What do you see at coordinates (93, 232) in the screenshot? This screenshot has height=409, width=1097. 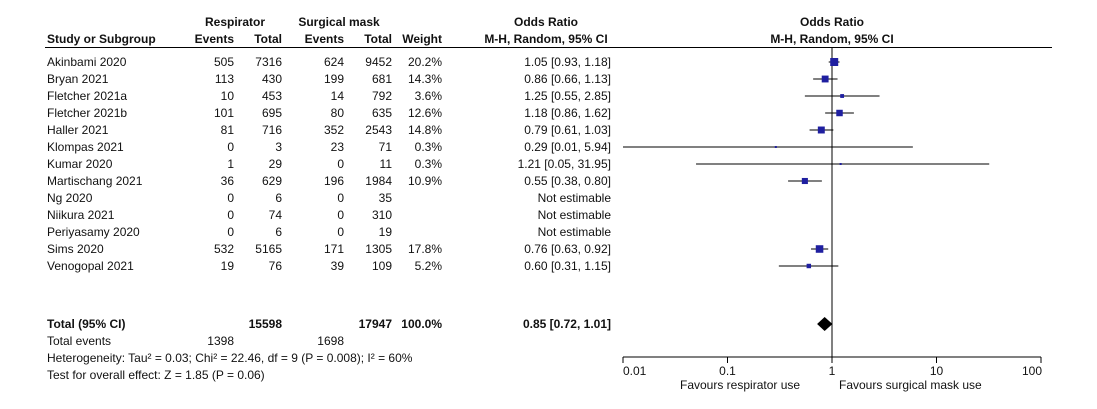 I see `study-name: Periyasamy 2020` at bounding box center [93, 232].